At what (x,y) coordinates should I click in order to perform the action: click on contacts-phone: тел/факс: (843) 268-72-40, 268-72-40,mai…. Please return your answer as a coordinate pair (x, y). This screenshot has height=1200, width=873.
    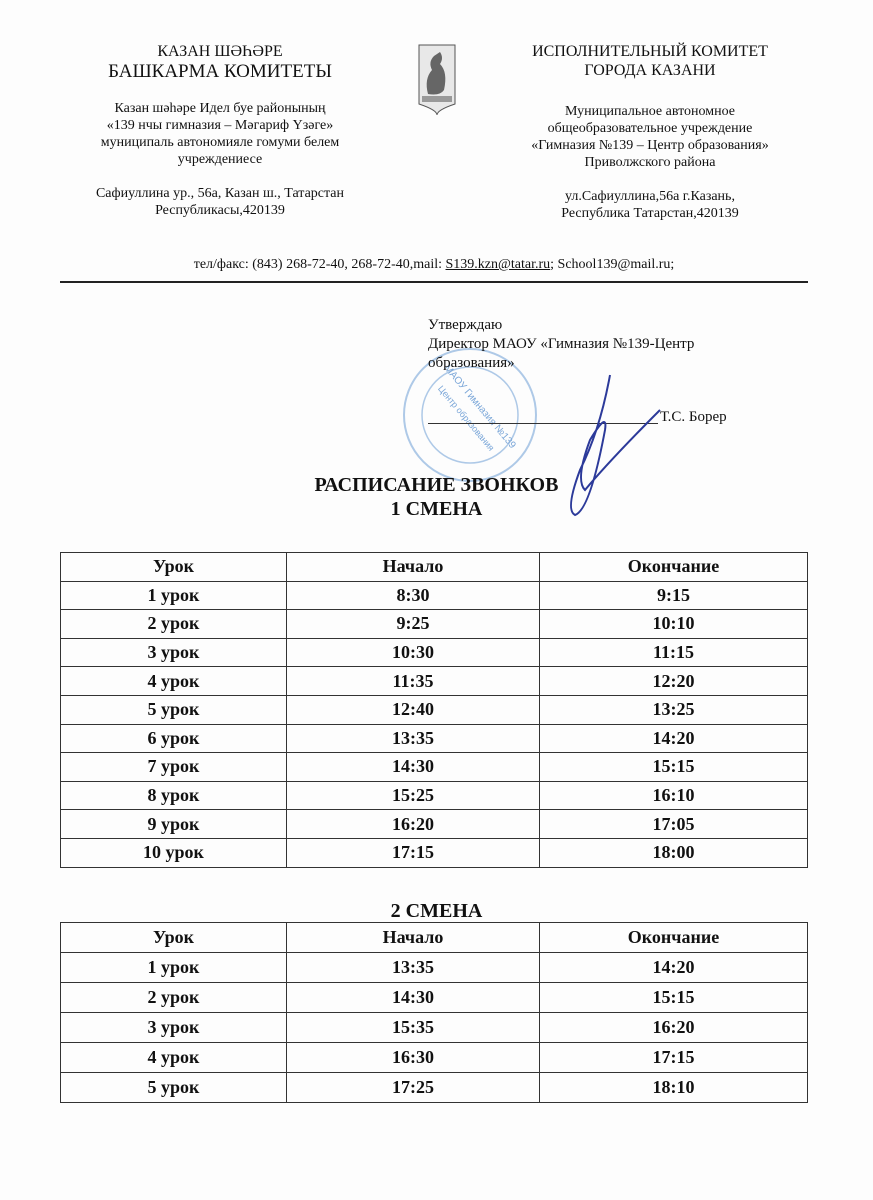
    Looking at the image, I should click on (319, 264).